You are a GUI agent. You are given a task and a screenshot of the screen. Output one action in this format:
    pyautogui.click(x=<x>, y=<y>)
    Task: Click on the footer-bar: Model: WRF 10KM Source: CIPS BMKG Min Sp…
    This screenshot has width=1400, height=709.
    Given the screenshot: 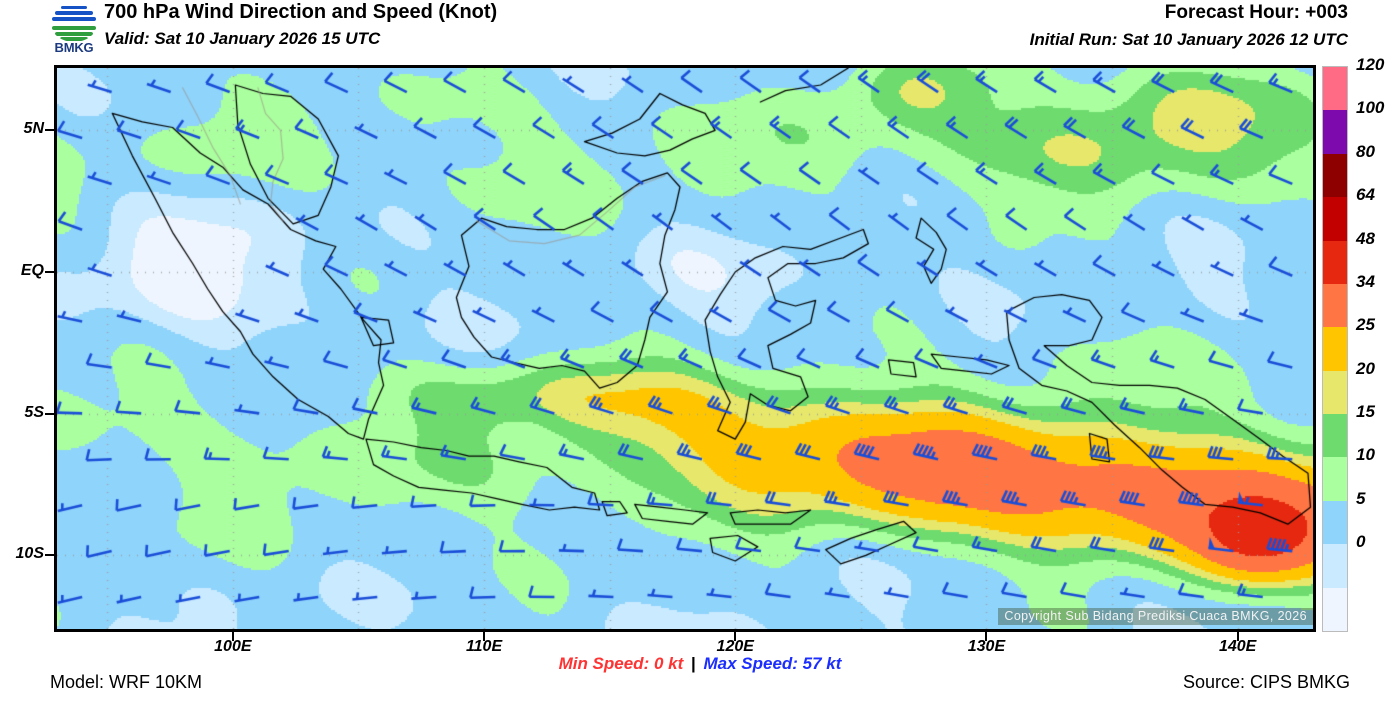 What is the action you would take?
    pyautogui.click(x=700, y=670)
    